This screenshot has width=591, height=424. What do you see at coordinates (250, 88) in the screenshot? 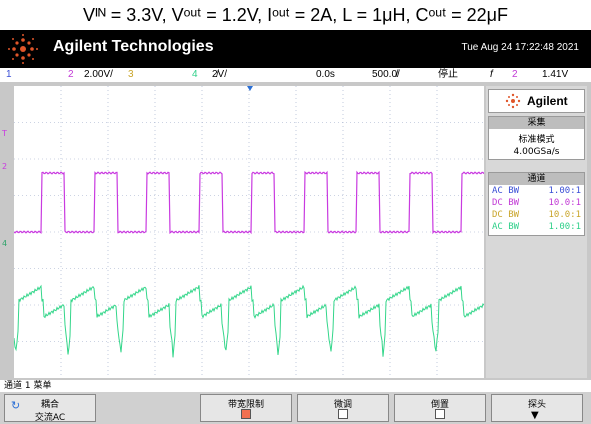
I see `trigger-position-marker` at bounding box center [250, 88].